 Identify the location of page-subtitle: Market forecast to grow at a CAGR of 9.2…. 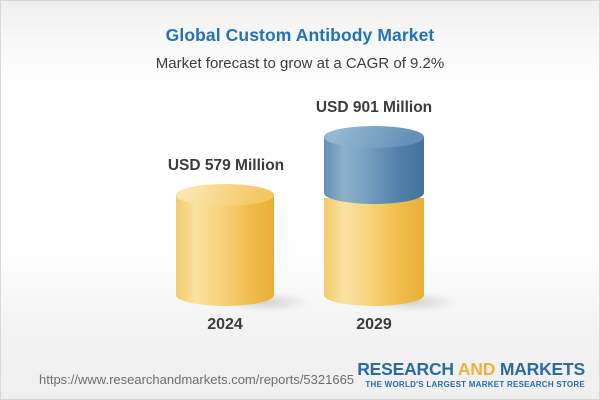
(300, 63).